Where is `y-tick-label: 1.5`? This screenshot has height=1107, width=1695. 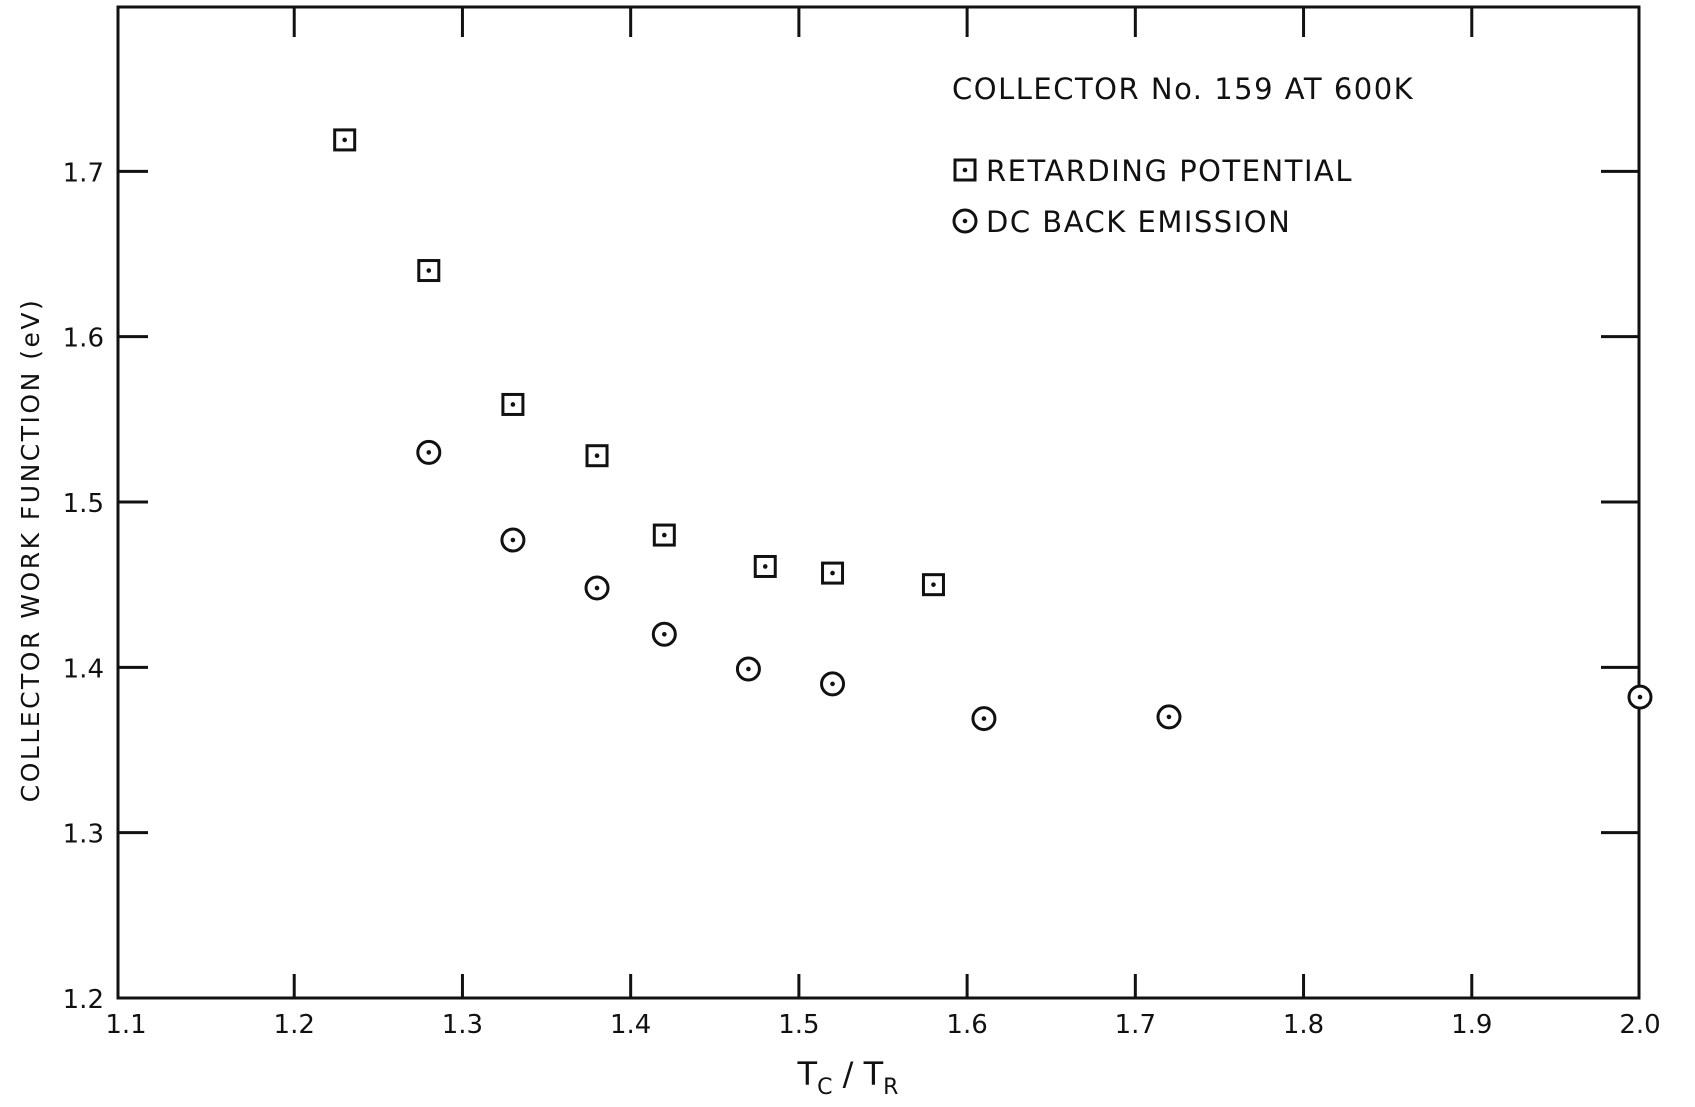
y-tick-label: 1.5 is located at coordinates (83, 504).